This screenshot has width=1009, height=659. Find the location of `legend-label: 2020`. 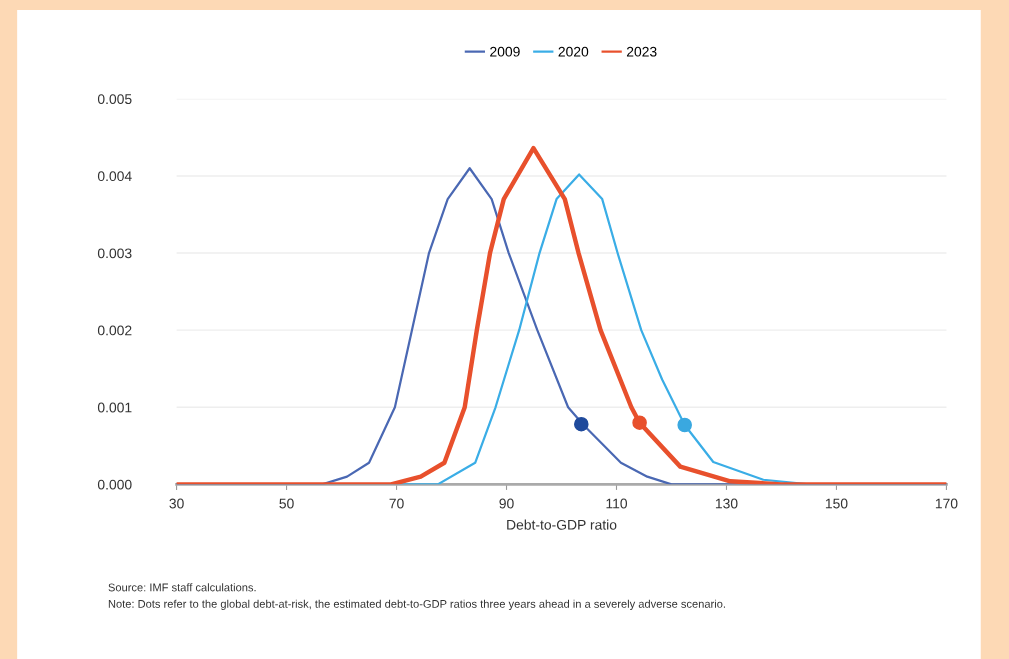

legend-label: 2020 is located at coordinates (573, 51).